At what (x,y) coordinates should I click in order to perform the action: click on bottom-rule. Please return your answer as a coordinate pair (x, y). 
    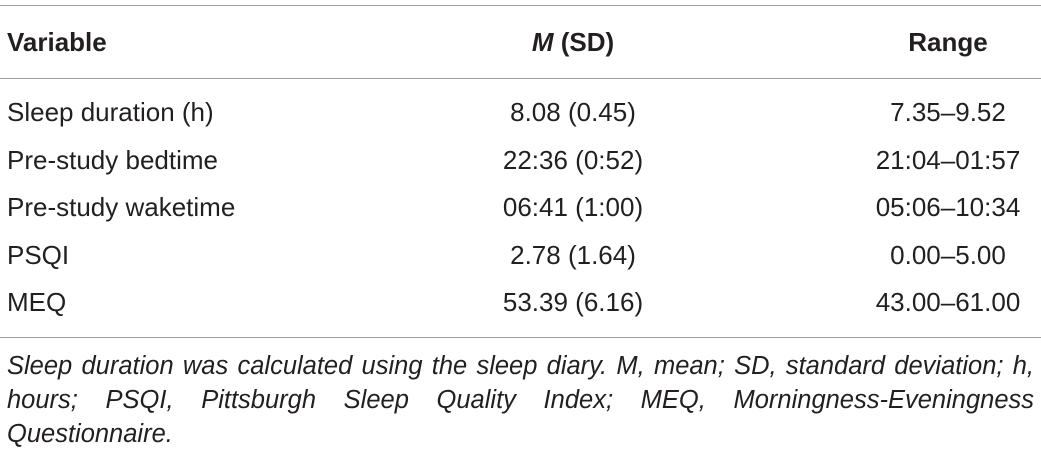
    Looking at the image, I should click on (520, 337).